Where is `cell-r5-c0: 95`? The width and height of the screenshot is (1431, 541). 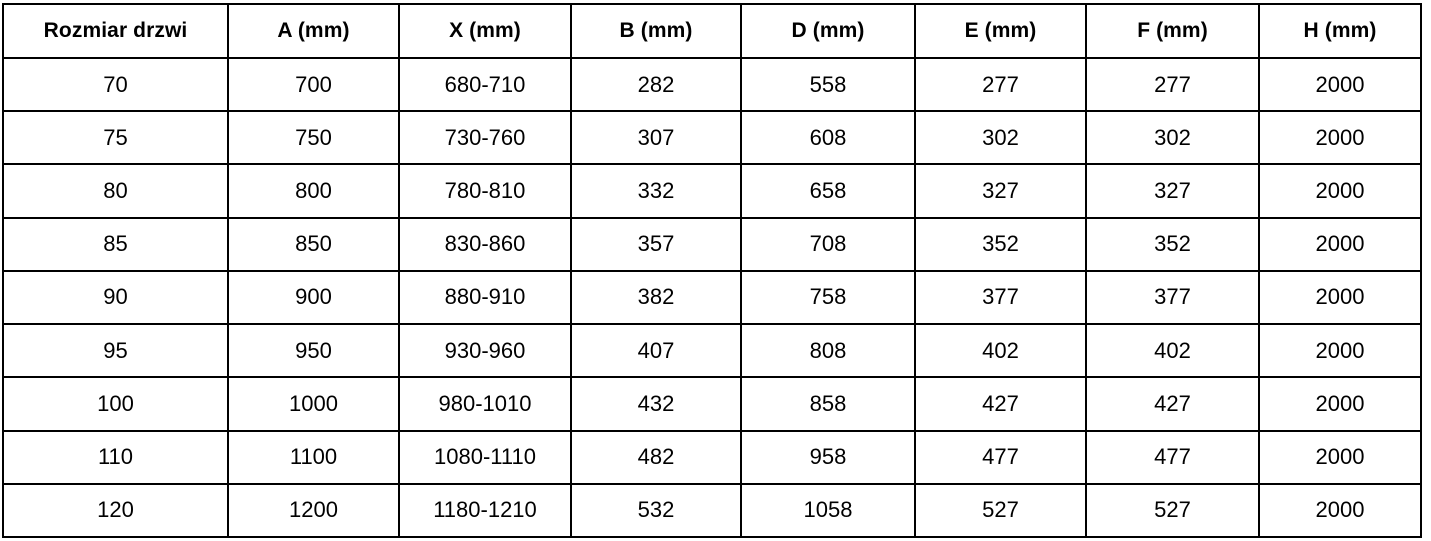 cell-r5-c0: 95 is located at coordinates (115, 351).